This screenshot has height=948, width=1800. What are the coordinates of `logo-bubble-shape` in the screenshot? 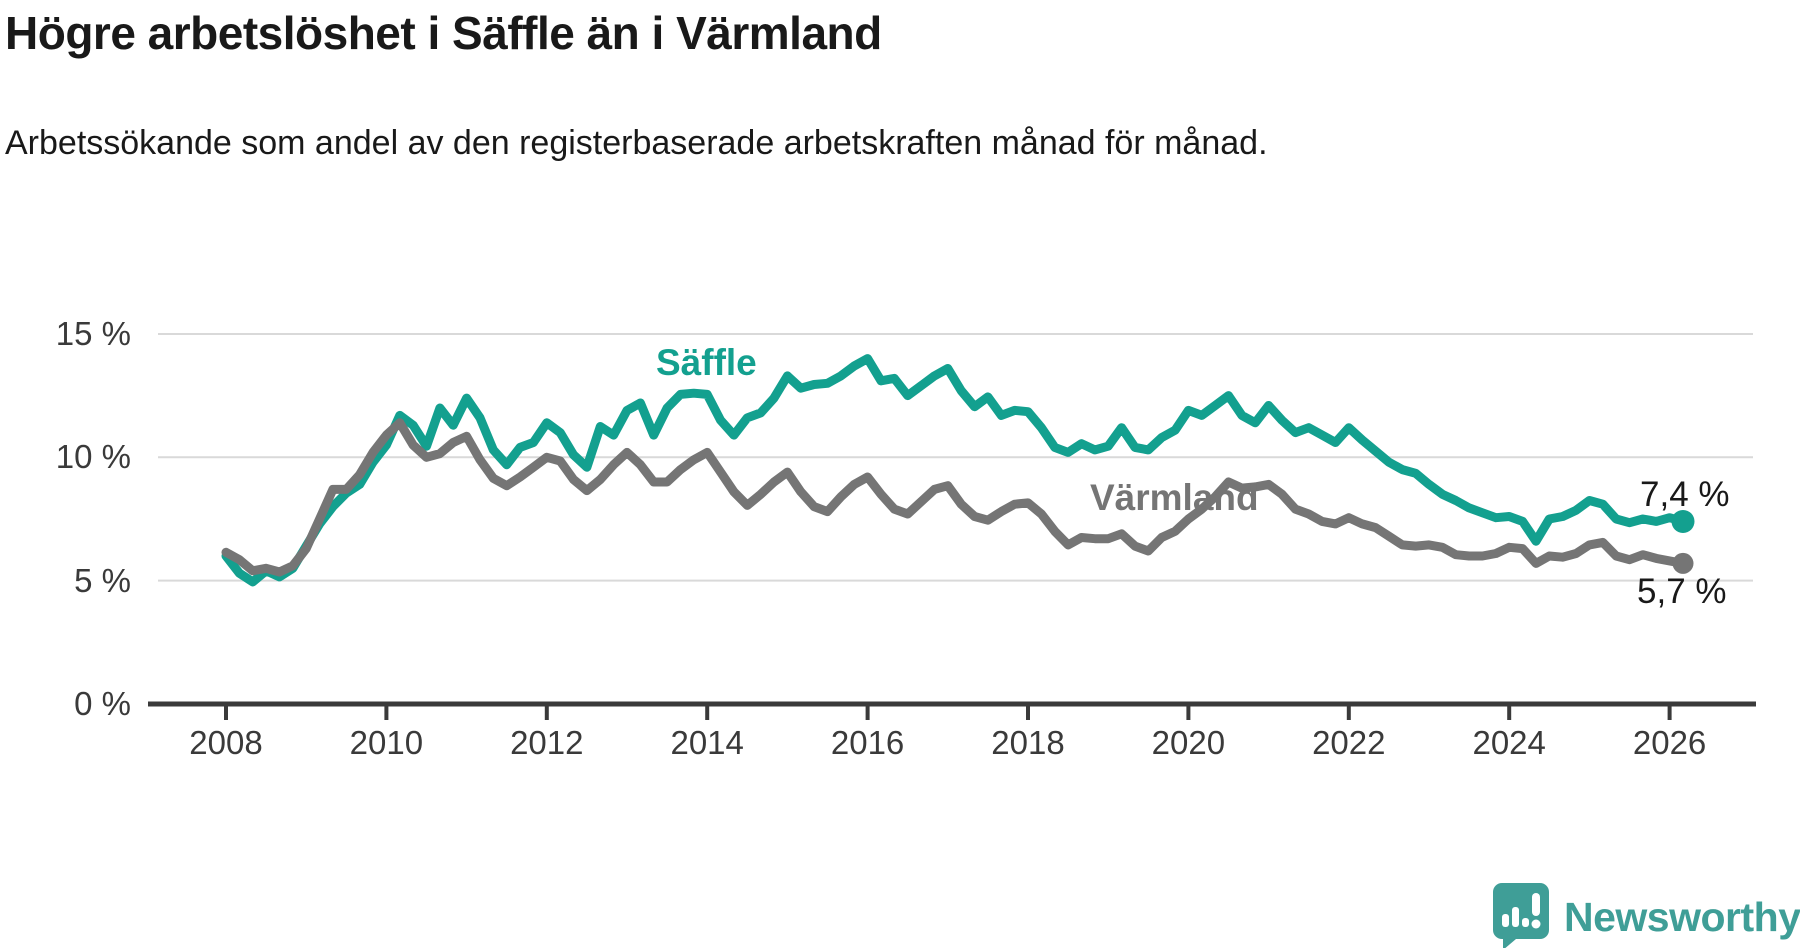 It's located at (1521, 915).